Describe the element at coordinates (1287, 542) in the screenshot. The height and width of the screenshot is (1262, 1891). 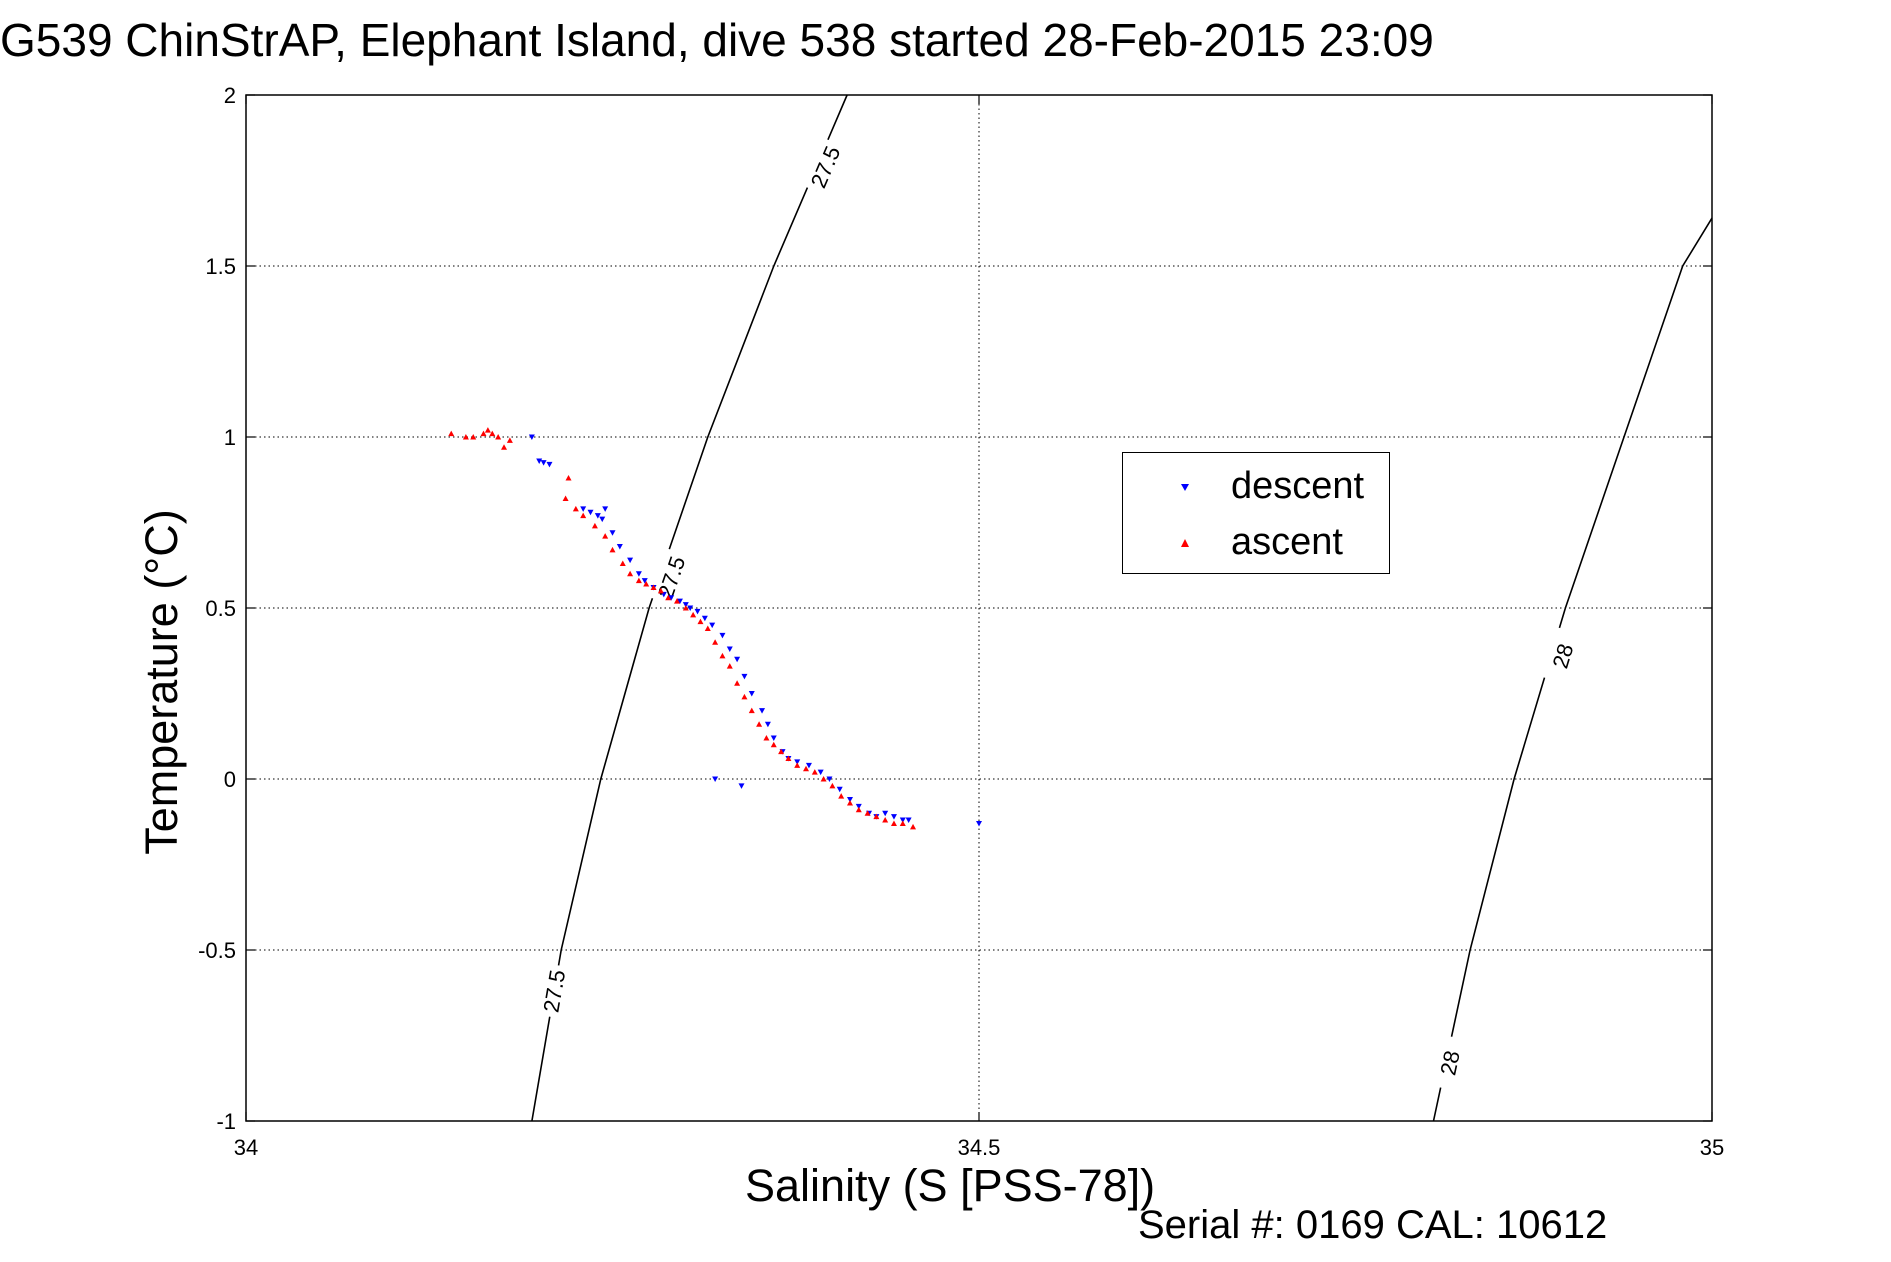
I see `legend-label-ascent: ascent` at that location.